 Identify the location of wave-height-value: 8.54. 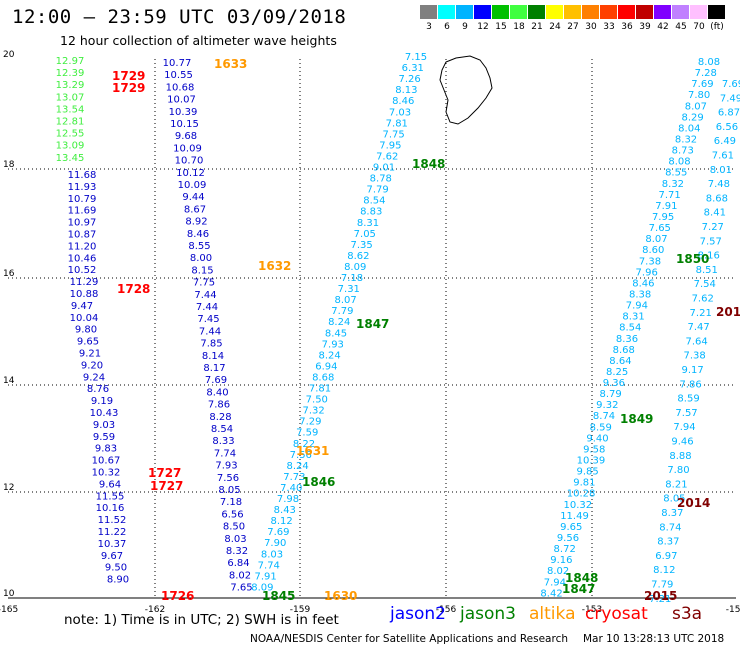
(374, 201).